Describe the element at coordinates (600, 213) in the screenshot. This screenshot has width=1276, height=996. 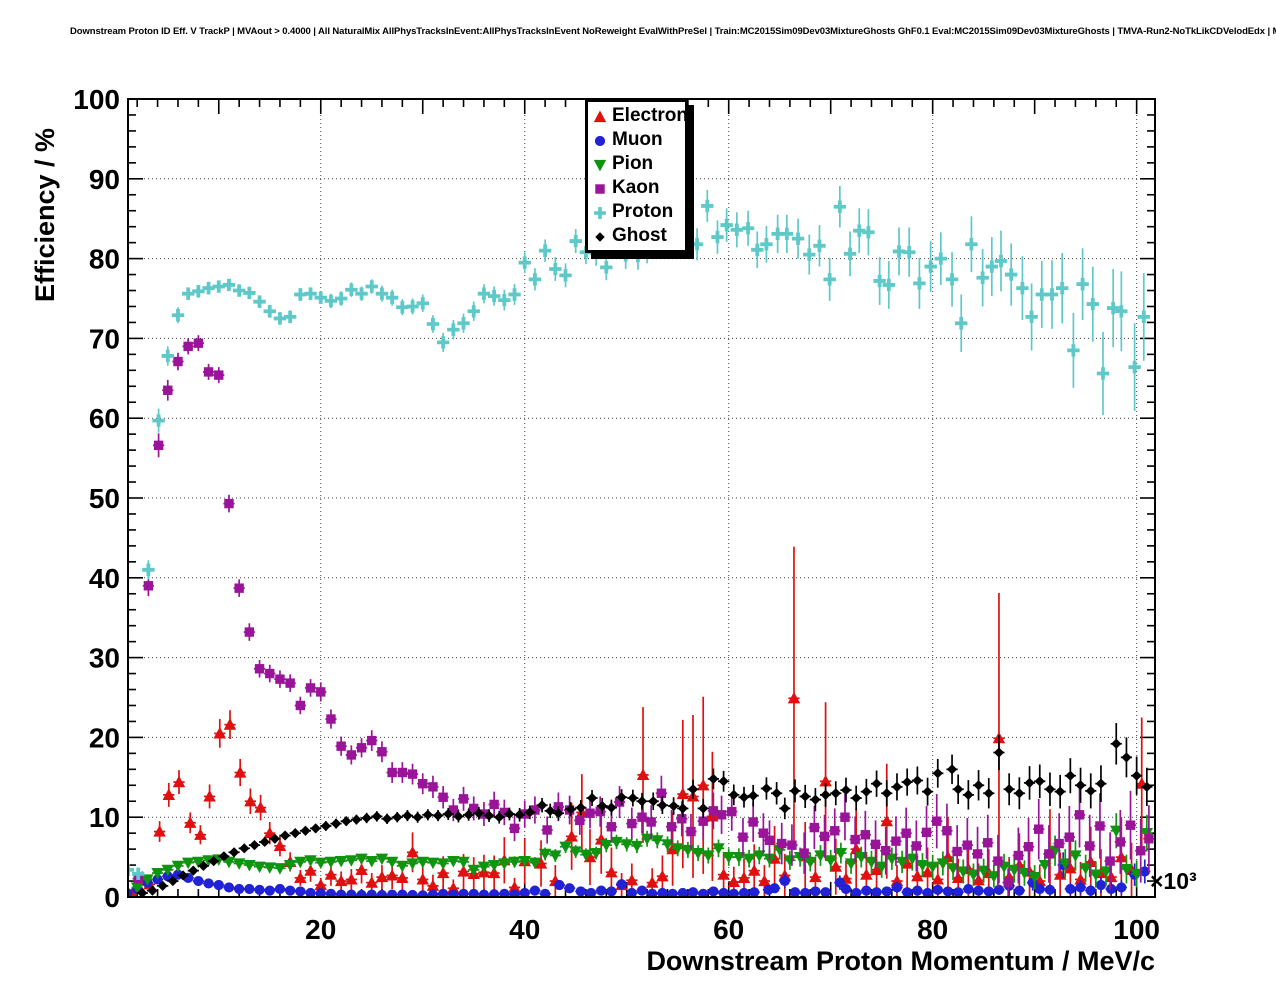
I see `plus-marker-icon` at that location.